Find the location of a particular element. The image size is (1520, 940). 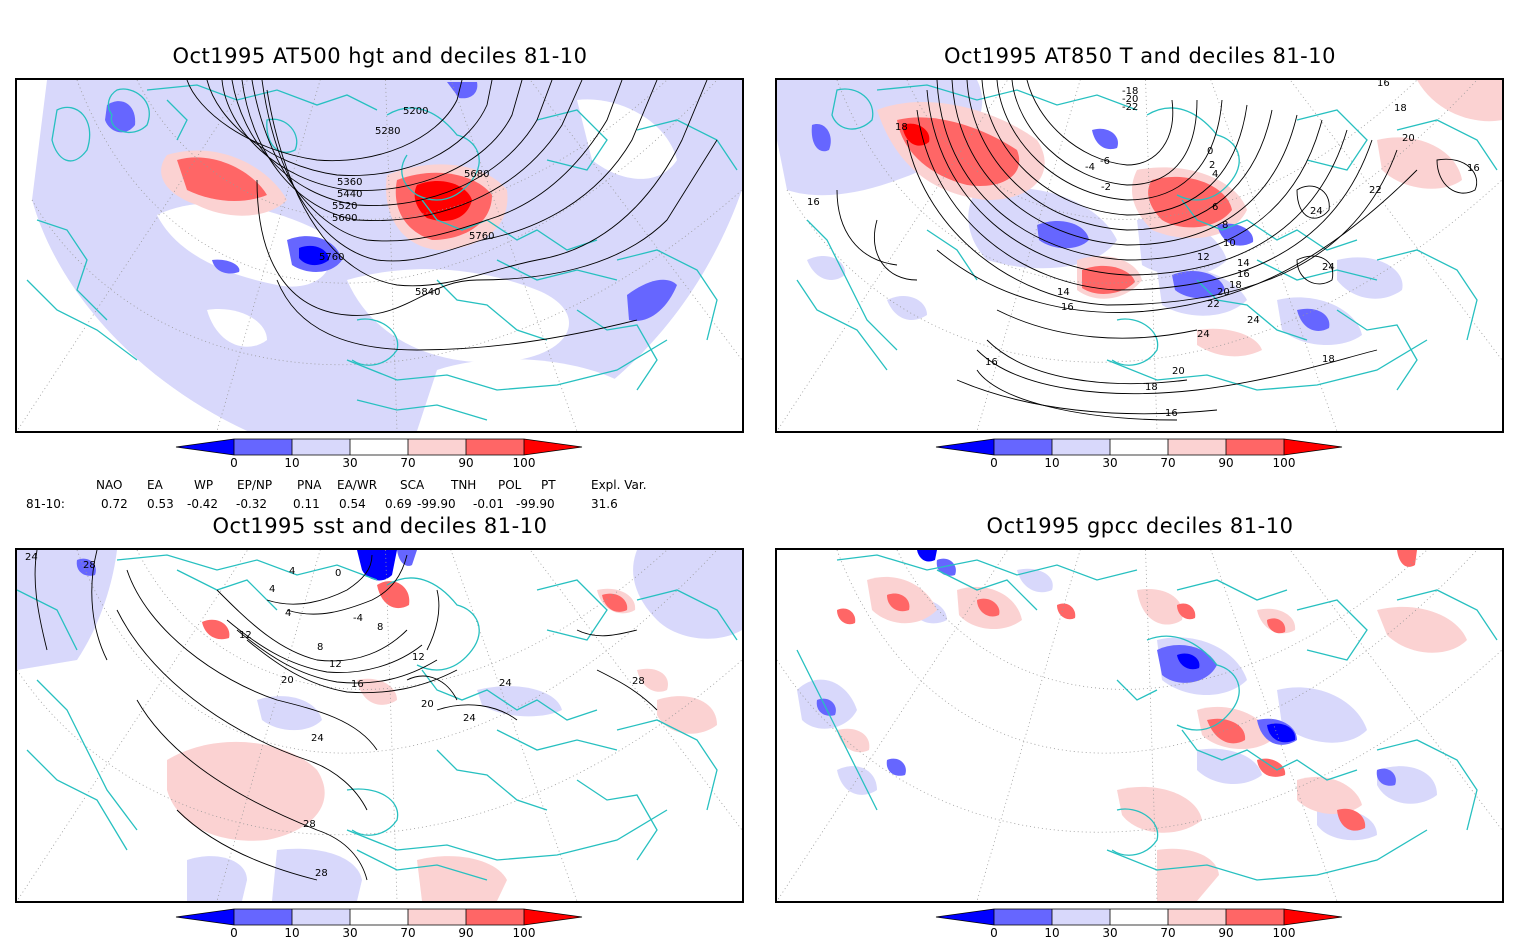

colorbar-tick-label: 100 is located at coordinates (1284, 463).